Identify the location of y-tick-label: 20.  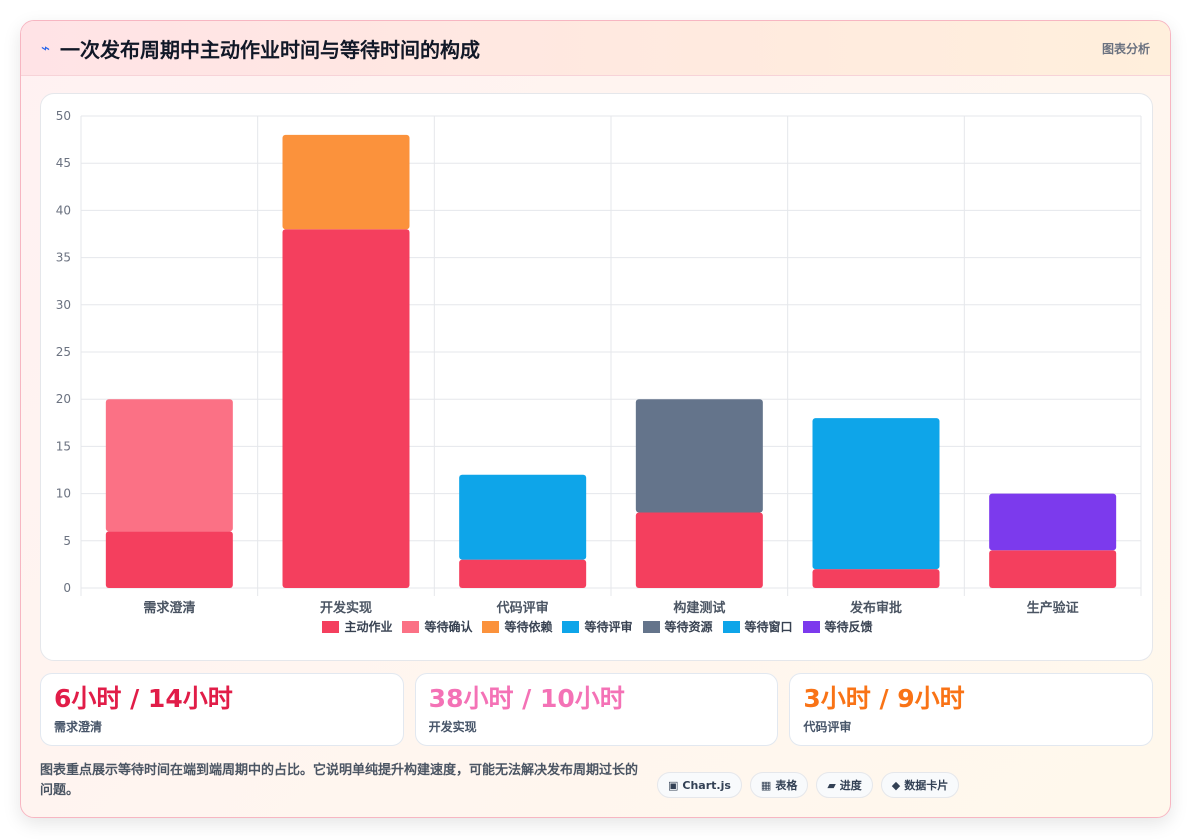
(63, 399).